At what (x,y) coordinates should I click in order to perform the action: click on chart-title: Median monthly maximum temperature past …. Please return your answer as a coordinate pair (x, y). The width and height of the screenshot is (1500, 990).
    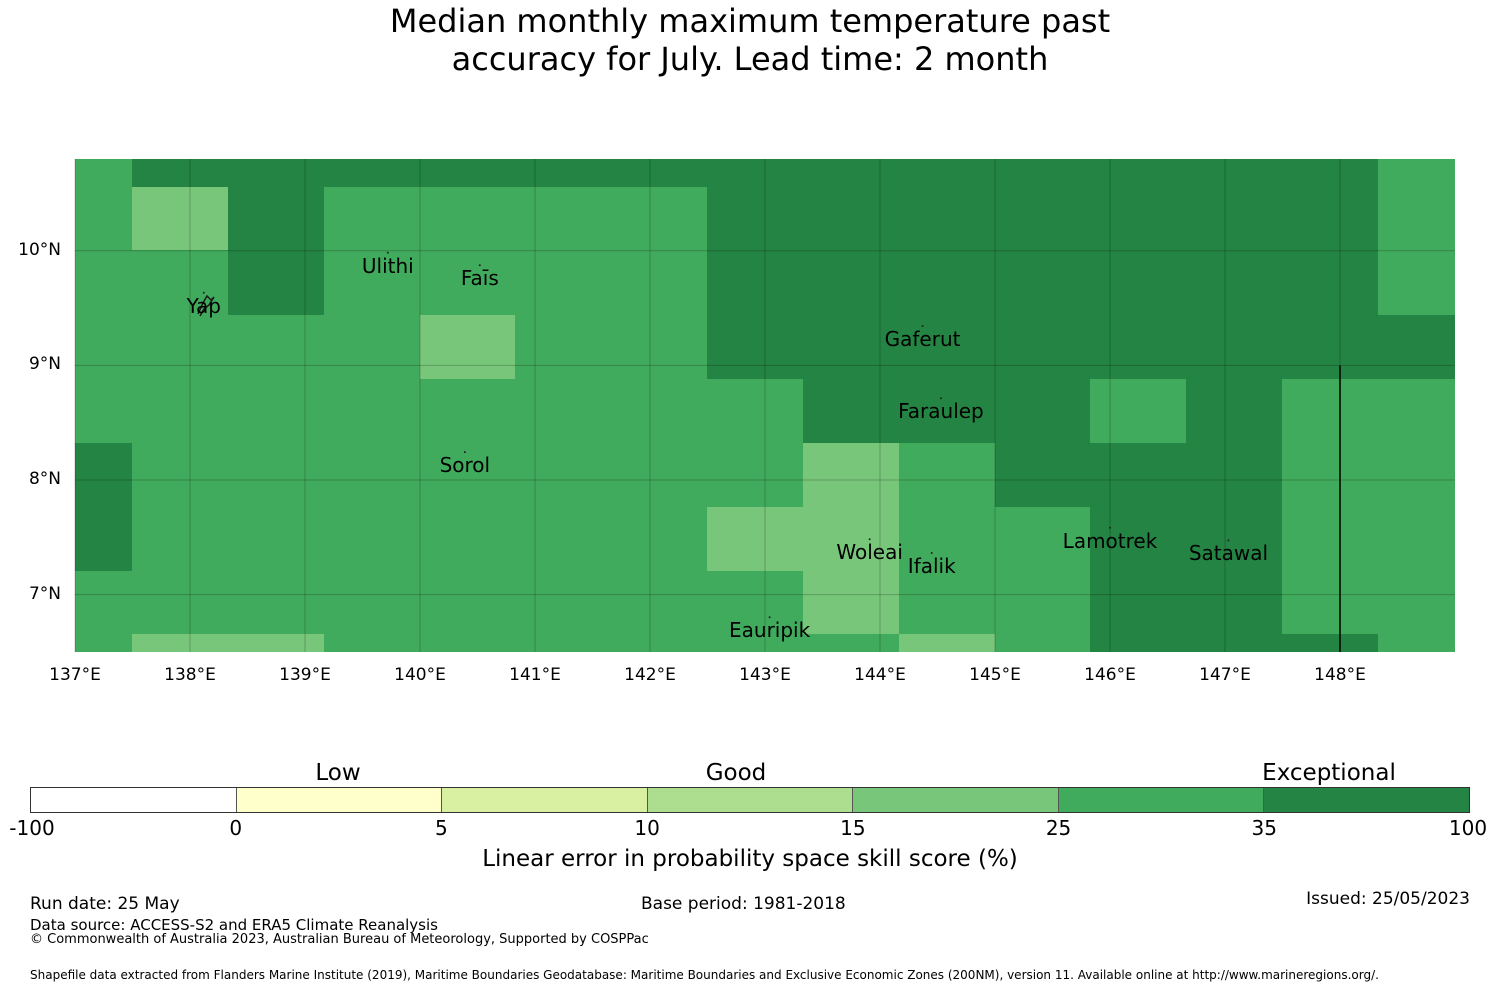
    Looking at the image, I should click on (750, 40).